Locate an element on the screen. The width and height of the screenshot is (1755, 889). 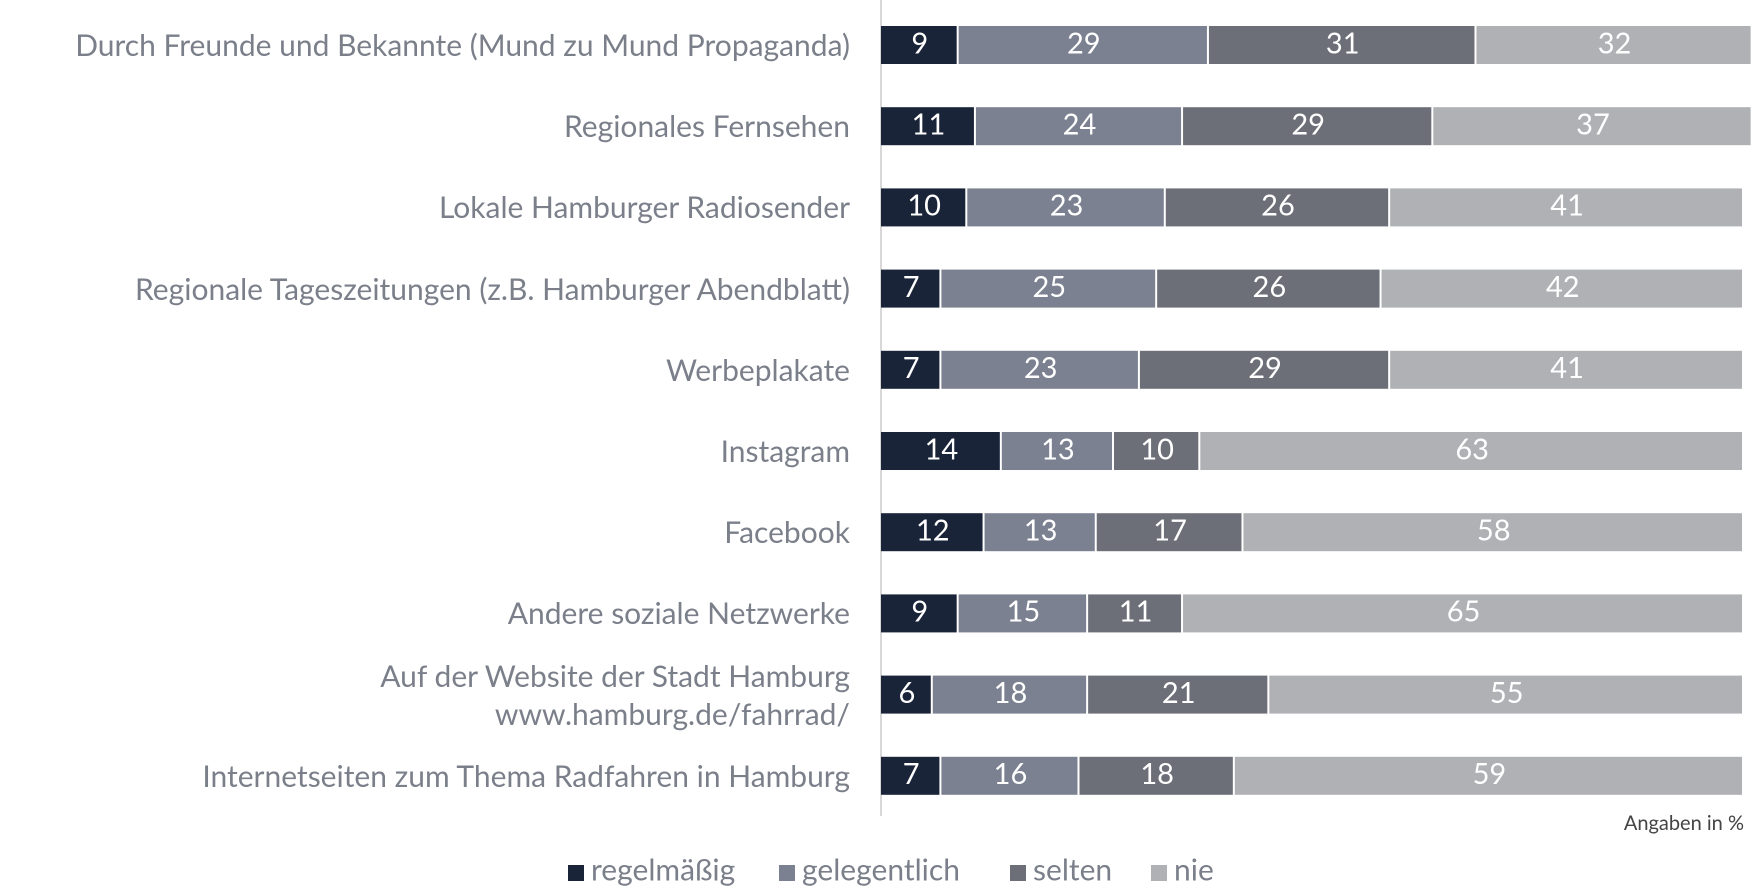
category-label: Regionales Fernsehen is located at coordinates (706, 126).